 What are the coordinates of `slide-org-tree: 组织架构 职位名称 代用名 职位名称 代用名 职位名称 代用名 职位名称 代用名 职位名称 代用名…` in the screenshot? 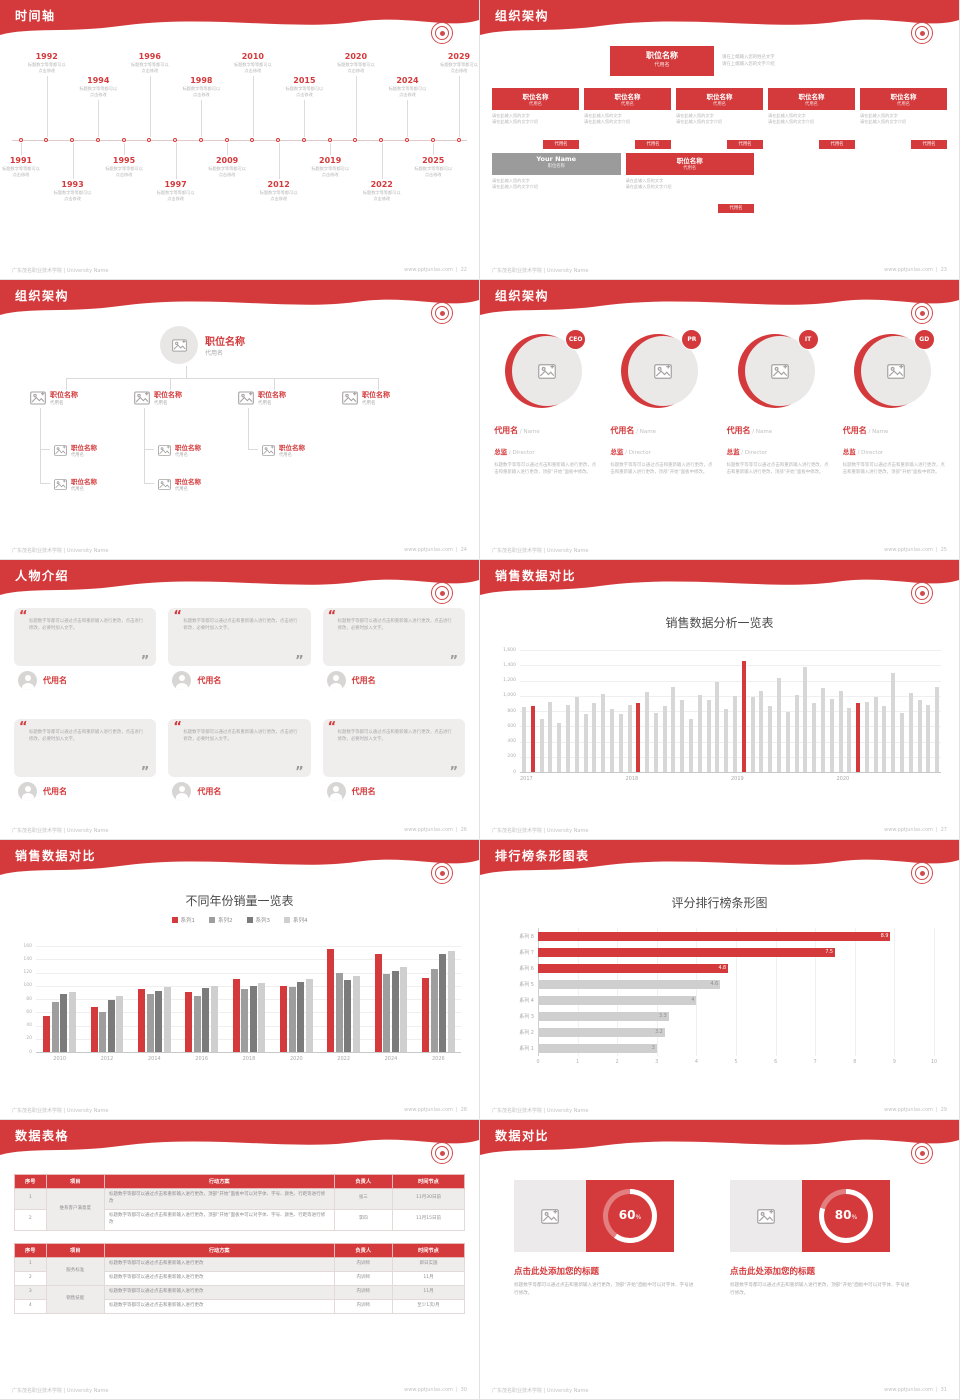 It's located at (240, 420).